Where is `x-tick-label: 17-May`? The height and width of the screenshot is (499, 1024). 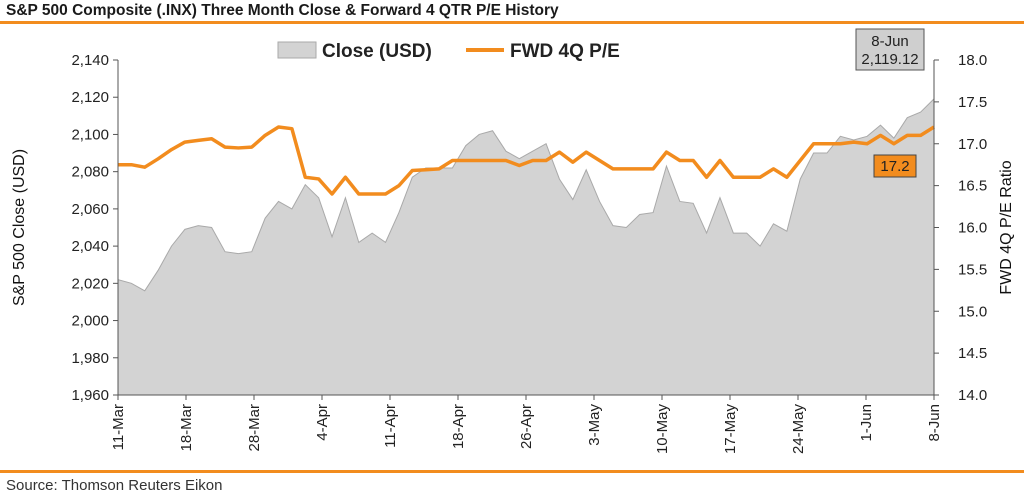
x-tick-label: 17-May is located at coordinates (730, 429).